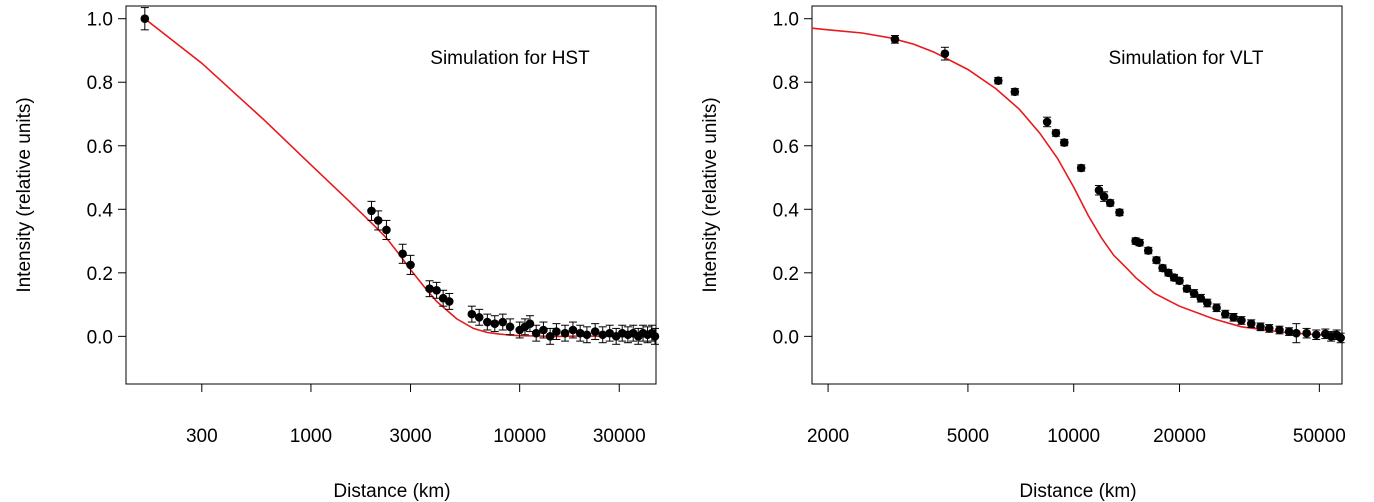 The width and height of the screenshot is (1374, 502). What do you see at coordinates (828, 436) in the screenshot?
I see `x-tick-label: 2000` at bounding box center [828, 436].